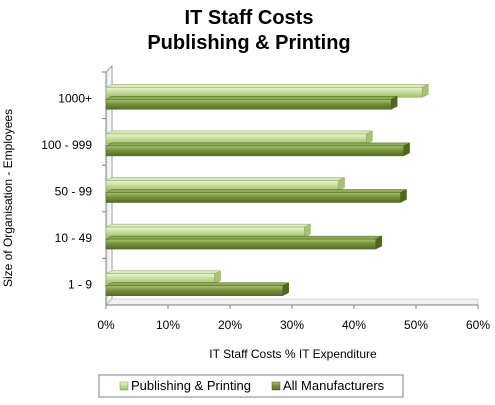 The width and height of the screenshot is (495, 405). I want to click on x-tick-label: 10%, so click(168, 325).